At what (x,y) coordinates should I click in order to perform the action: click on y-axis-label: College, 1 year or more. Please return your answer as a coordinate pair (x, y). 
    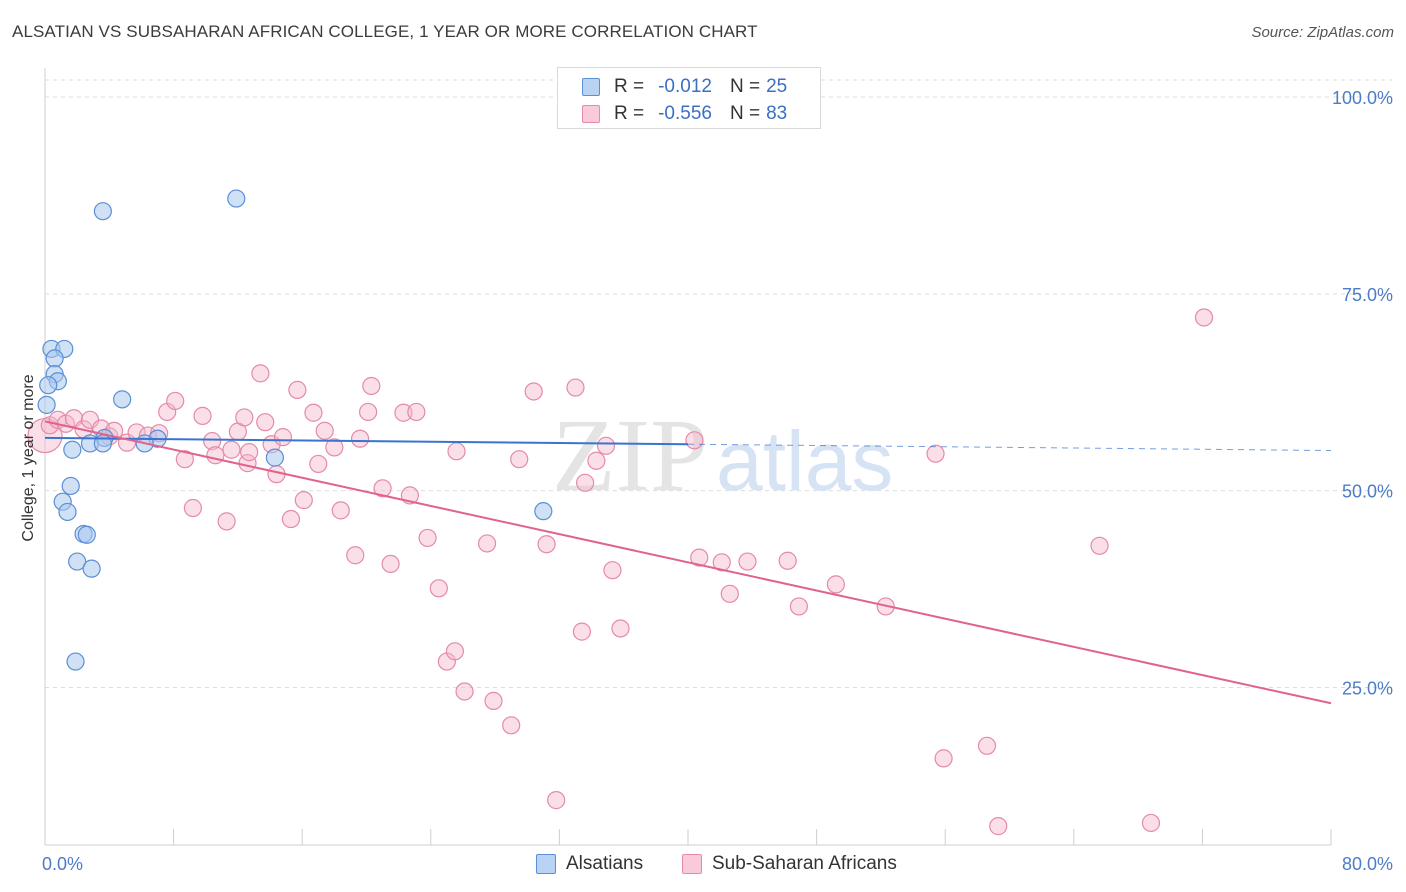
    Looking at the image, I should click on (28, 457).